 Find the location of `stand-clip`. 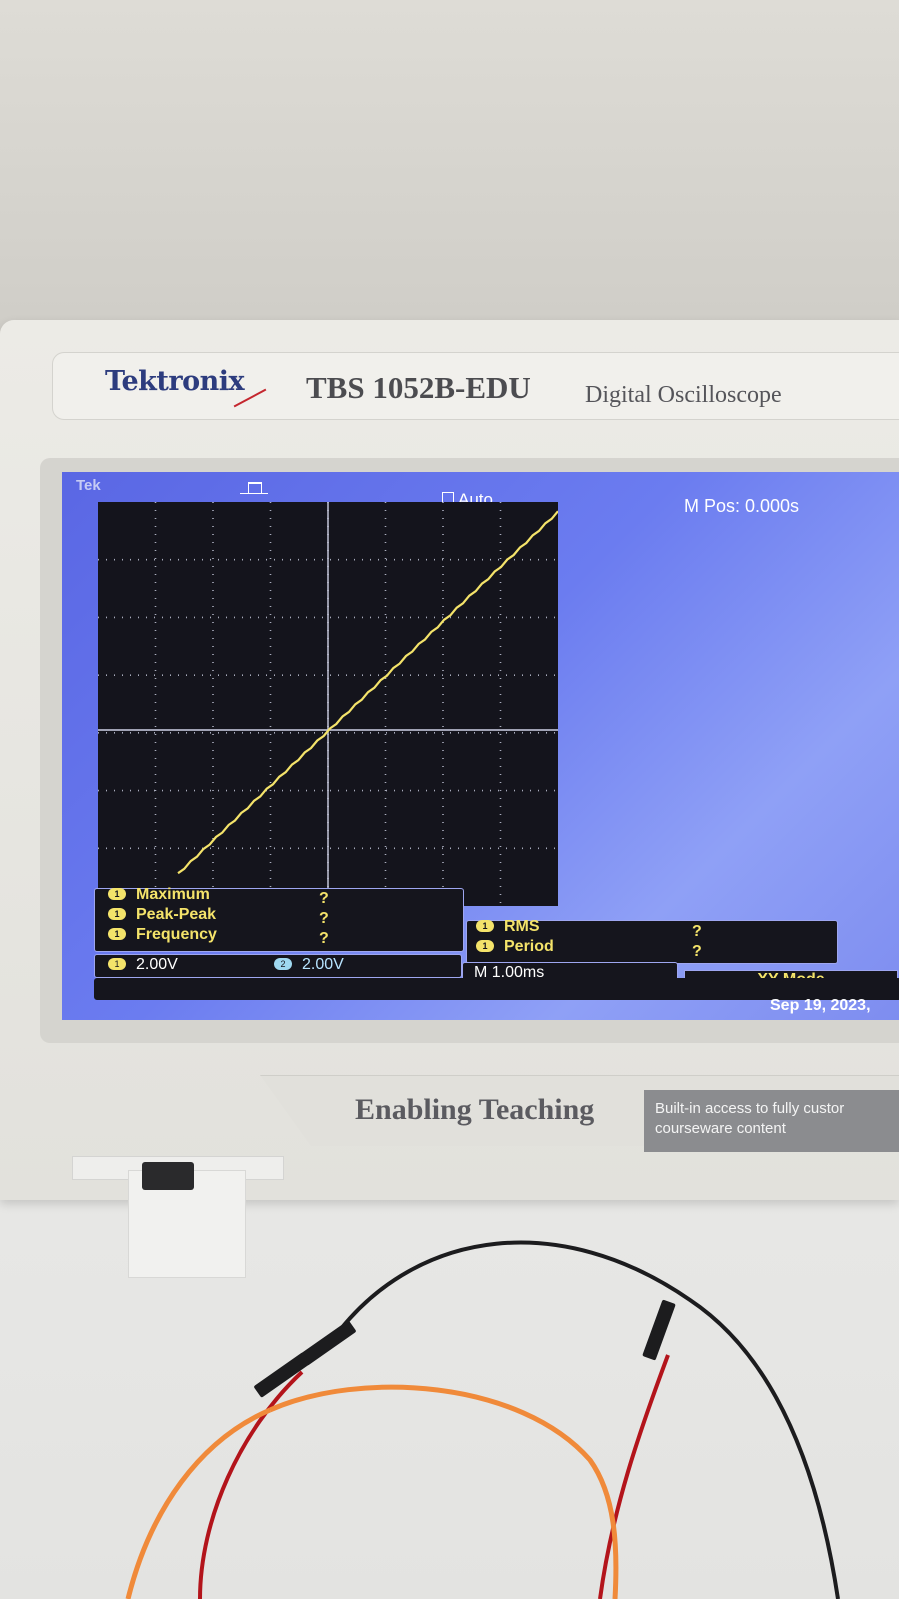

stand-clip is located at coordinates (168, 1176).